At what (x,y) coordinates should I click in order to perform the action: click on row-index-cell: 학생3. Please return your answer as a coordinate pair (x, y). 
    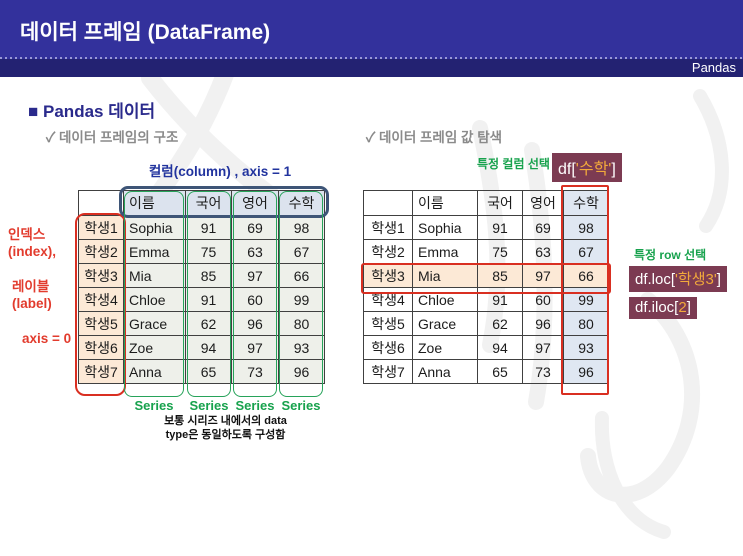
    Looking at the image, I should click on (388, 275).